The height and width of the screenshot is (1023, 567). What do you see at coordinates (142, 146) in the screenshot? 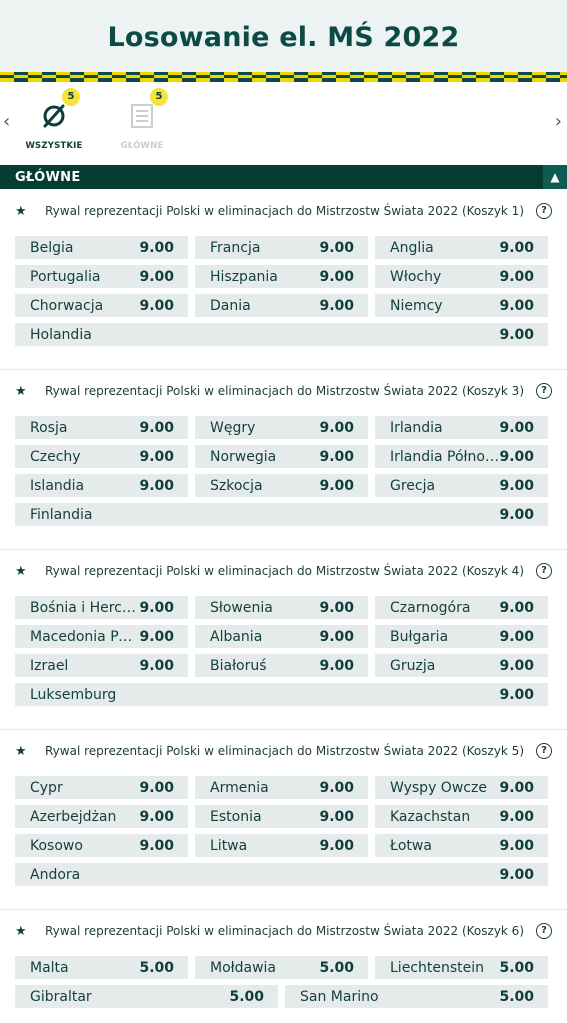
I see `tab-label: GŁÓWNE` at bounding box center [142, 146].